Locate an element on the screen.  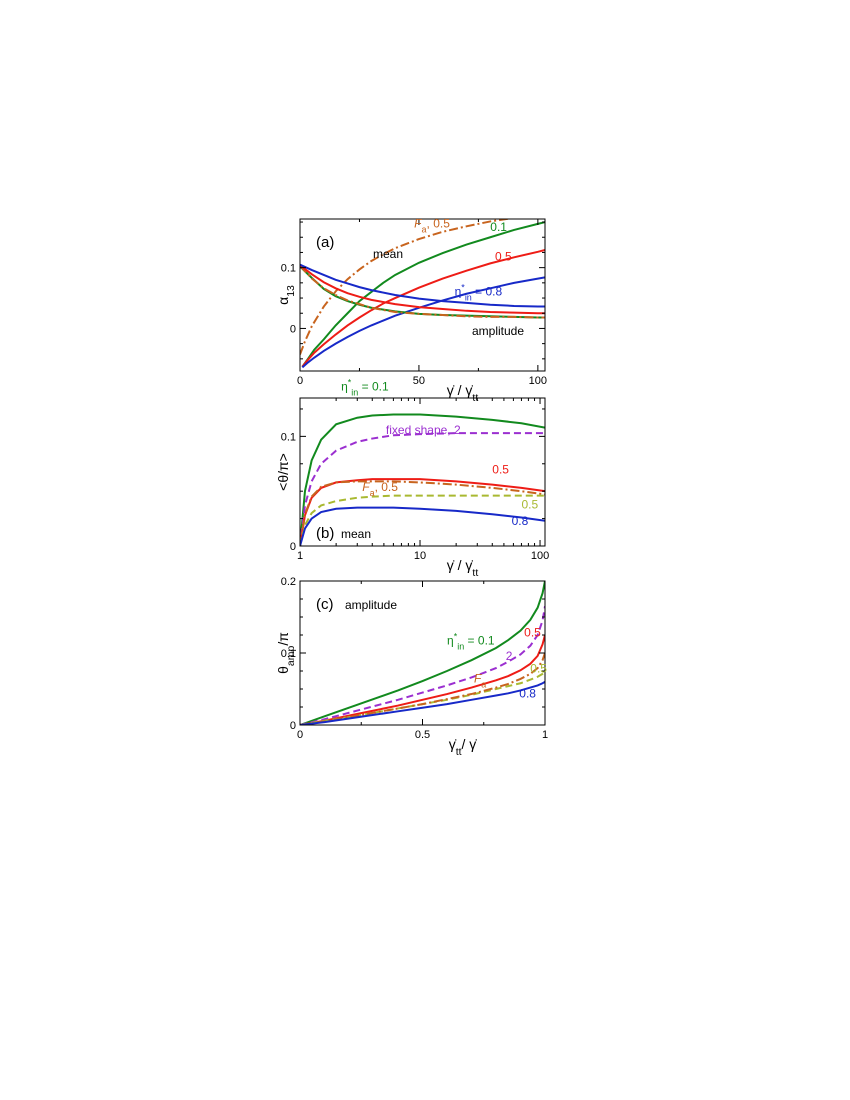
panel-letter: (a) is located at coordinates (325, 242).